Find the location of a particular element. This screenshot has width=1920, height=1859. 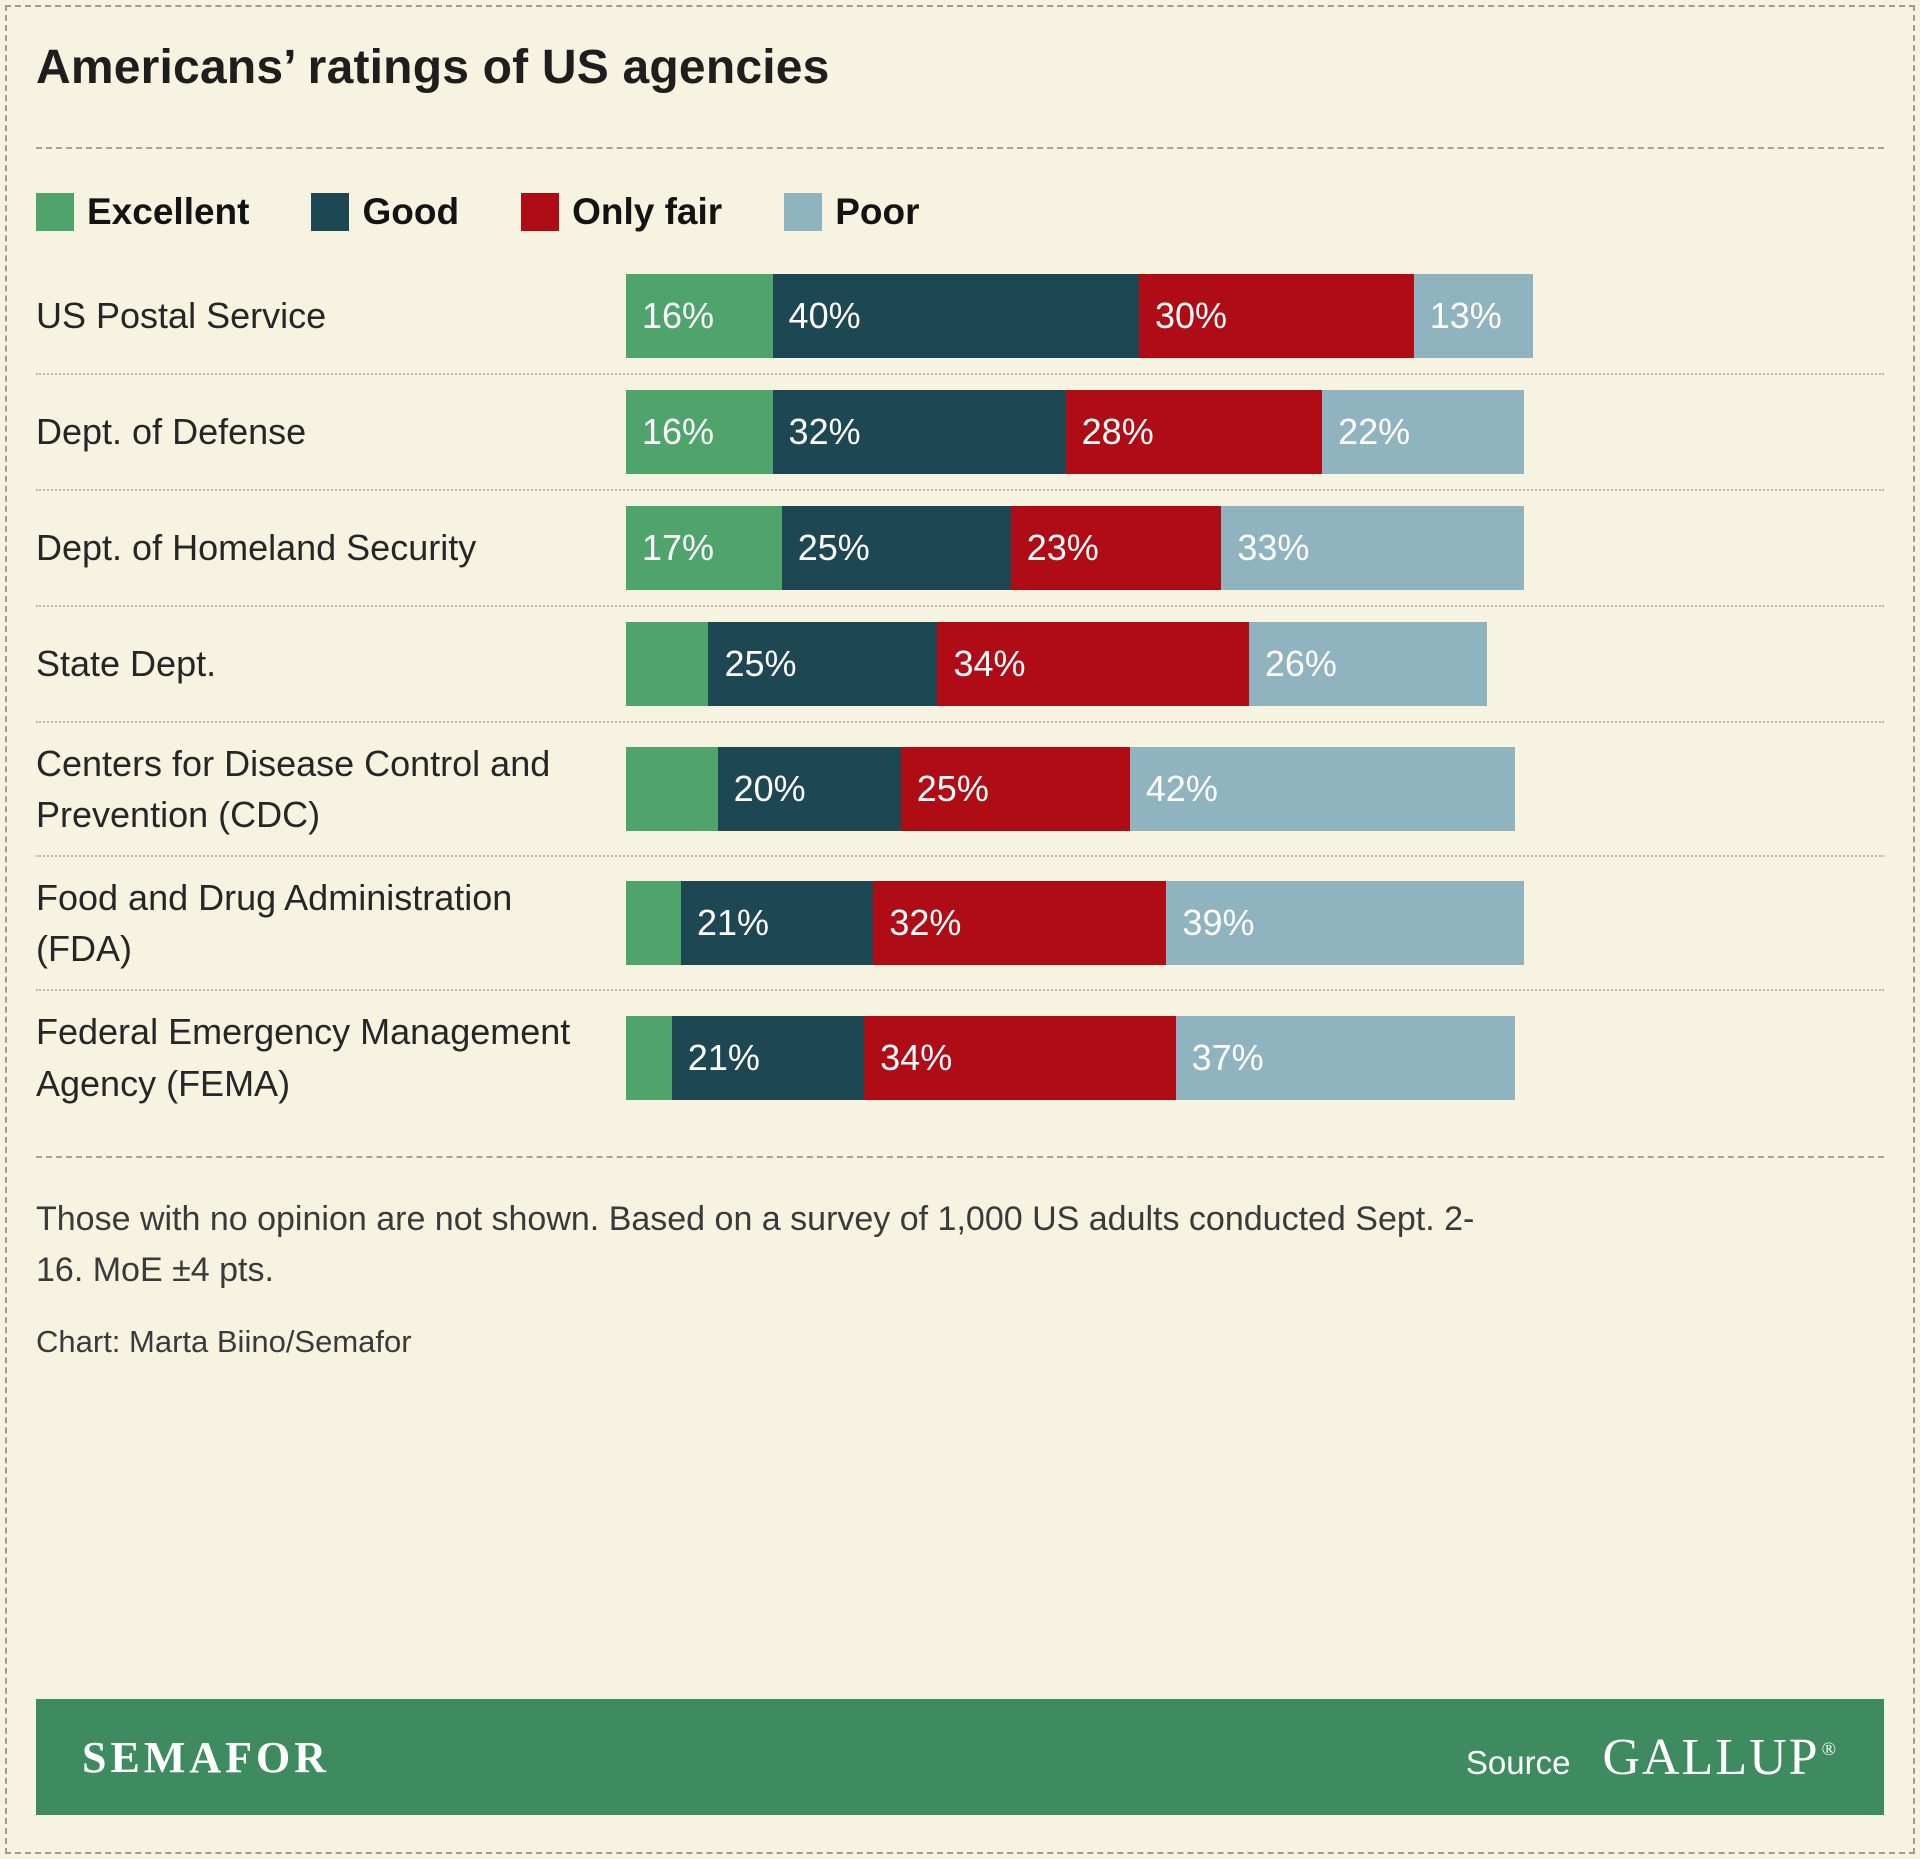

segment-value-label: 13% is located at coordinates (1465, 315).